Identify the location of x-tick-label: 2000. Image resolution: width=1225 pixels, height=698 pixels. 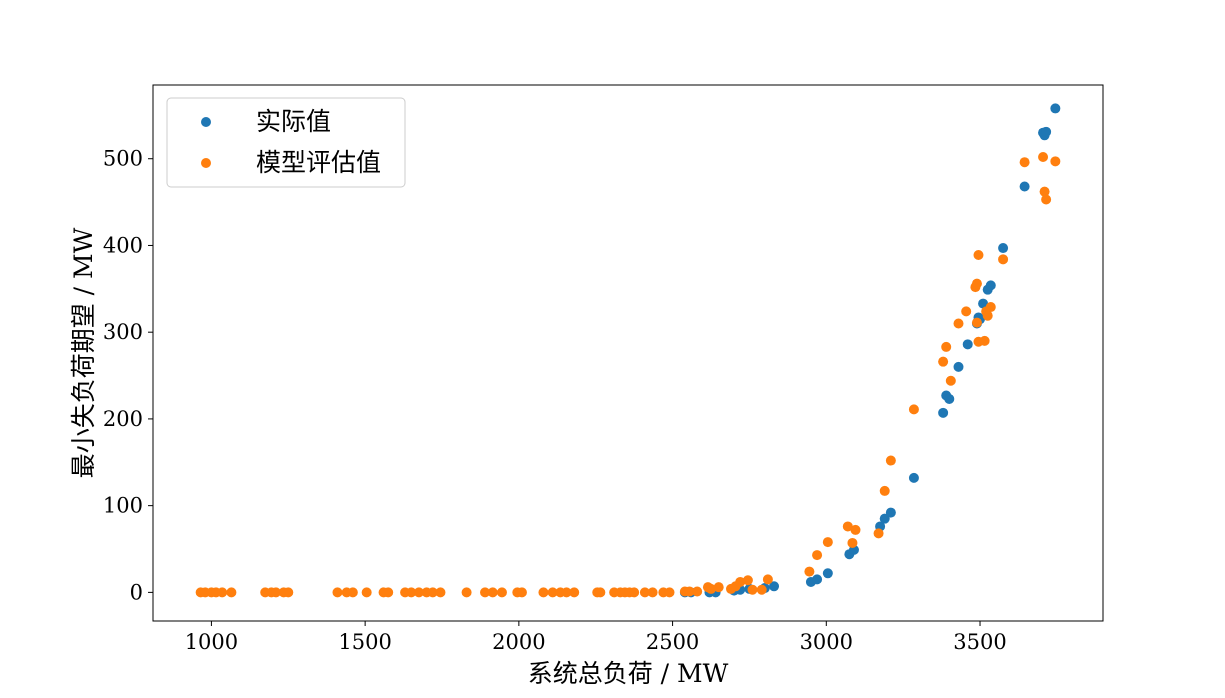
(518, 642).